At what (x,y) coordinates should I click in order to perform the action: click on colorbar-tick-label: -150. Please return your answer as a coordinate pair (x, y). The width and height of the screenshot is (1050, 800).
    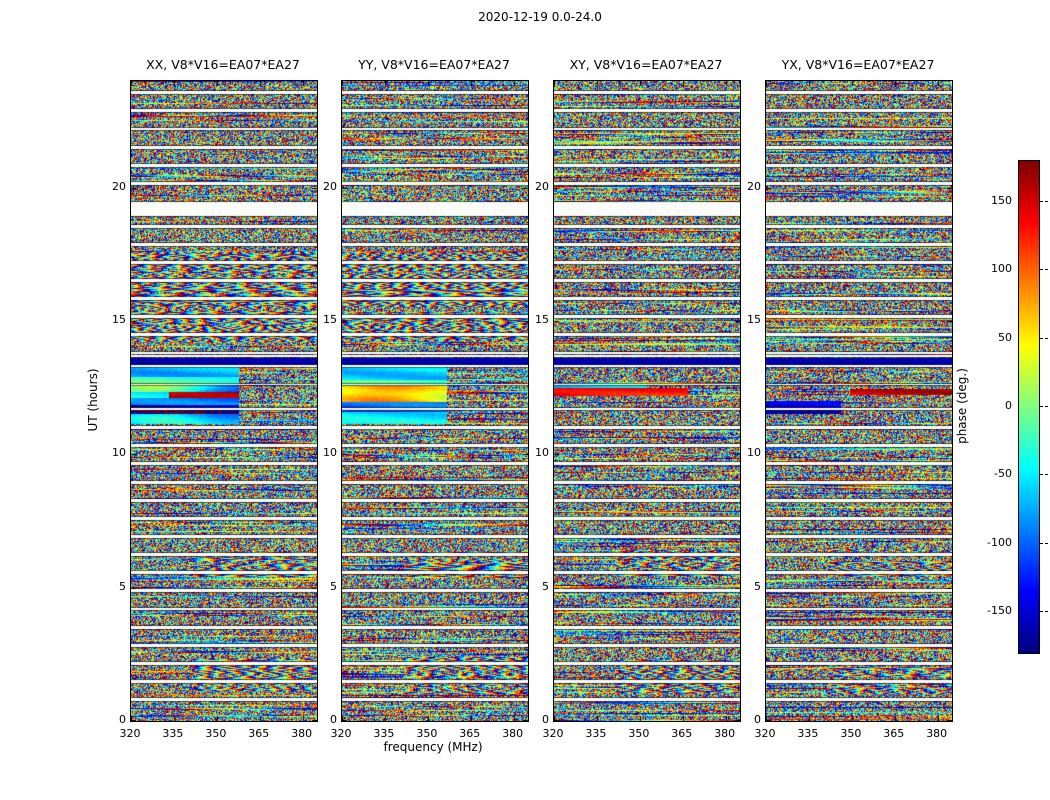
    Looking at the image, I should click on (999, 610).